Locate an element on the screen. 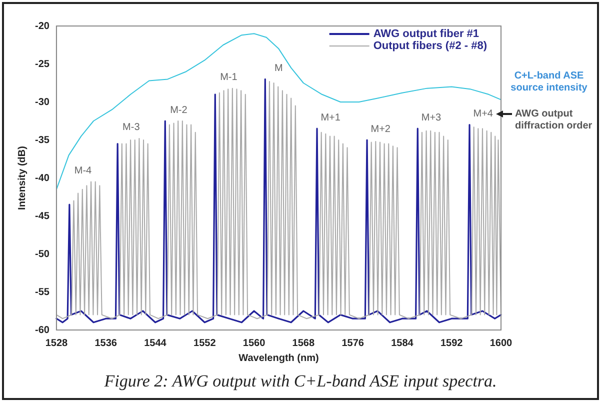  x-tick-label: 1552 is located at coordinates (205, 343).